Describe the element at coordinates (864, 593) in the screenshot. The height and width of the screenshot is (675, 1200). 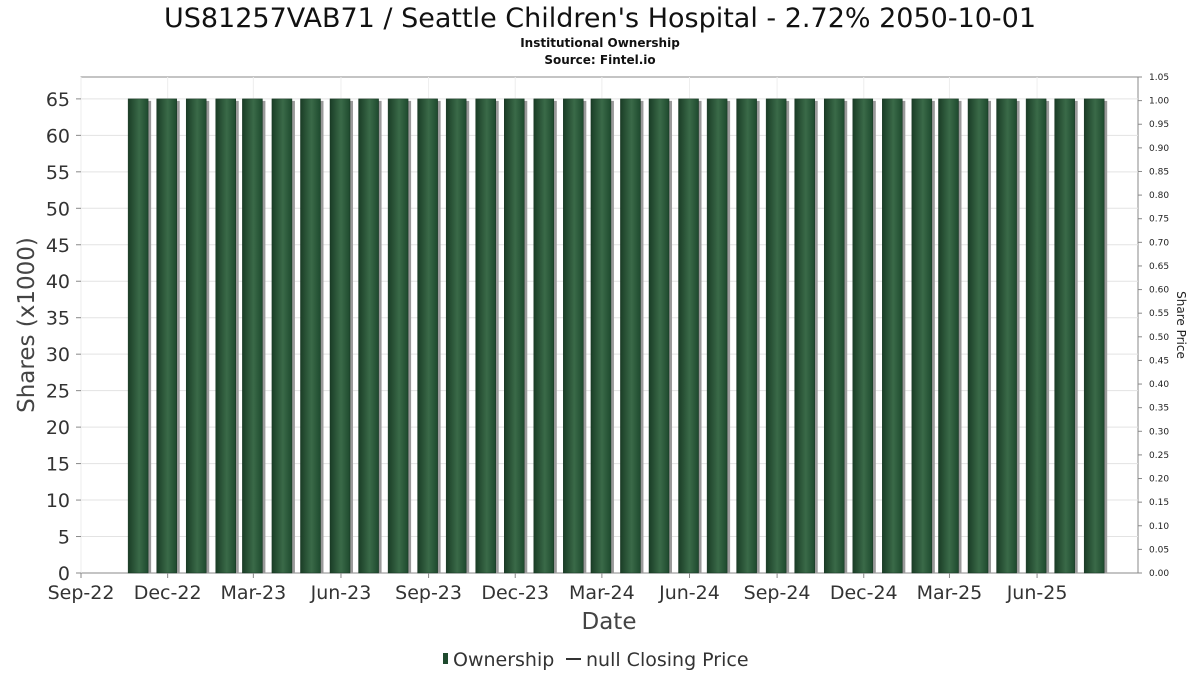
I see `x-tick-label: Dec-24` at that location.